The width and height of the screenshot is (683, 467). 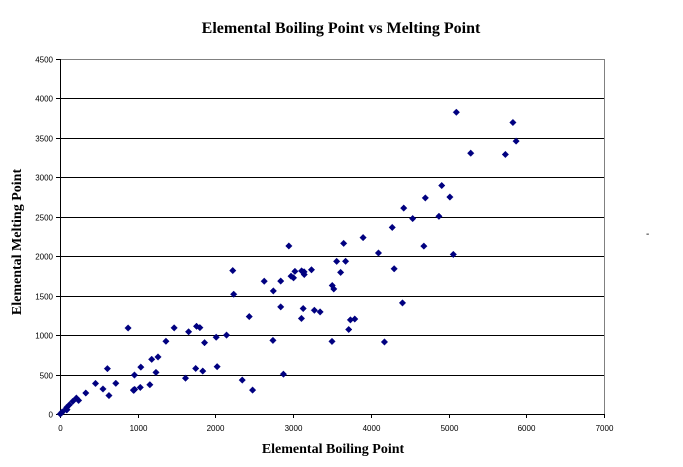 What do you see at coordinates (51, 415) in the screenshot?
I see `y-tick-label: 0` at bounding box center [51, 415].